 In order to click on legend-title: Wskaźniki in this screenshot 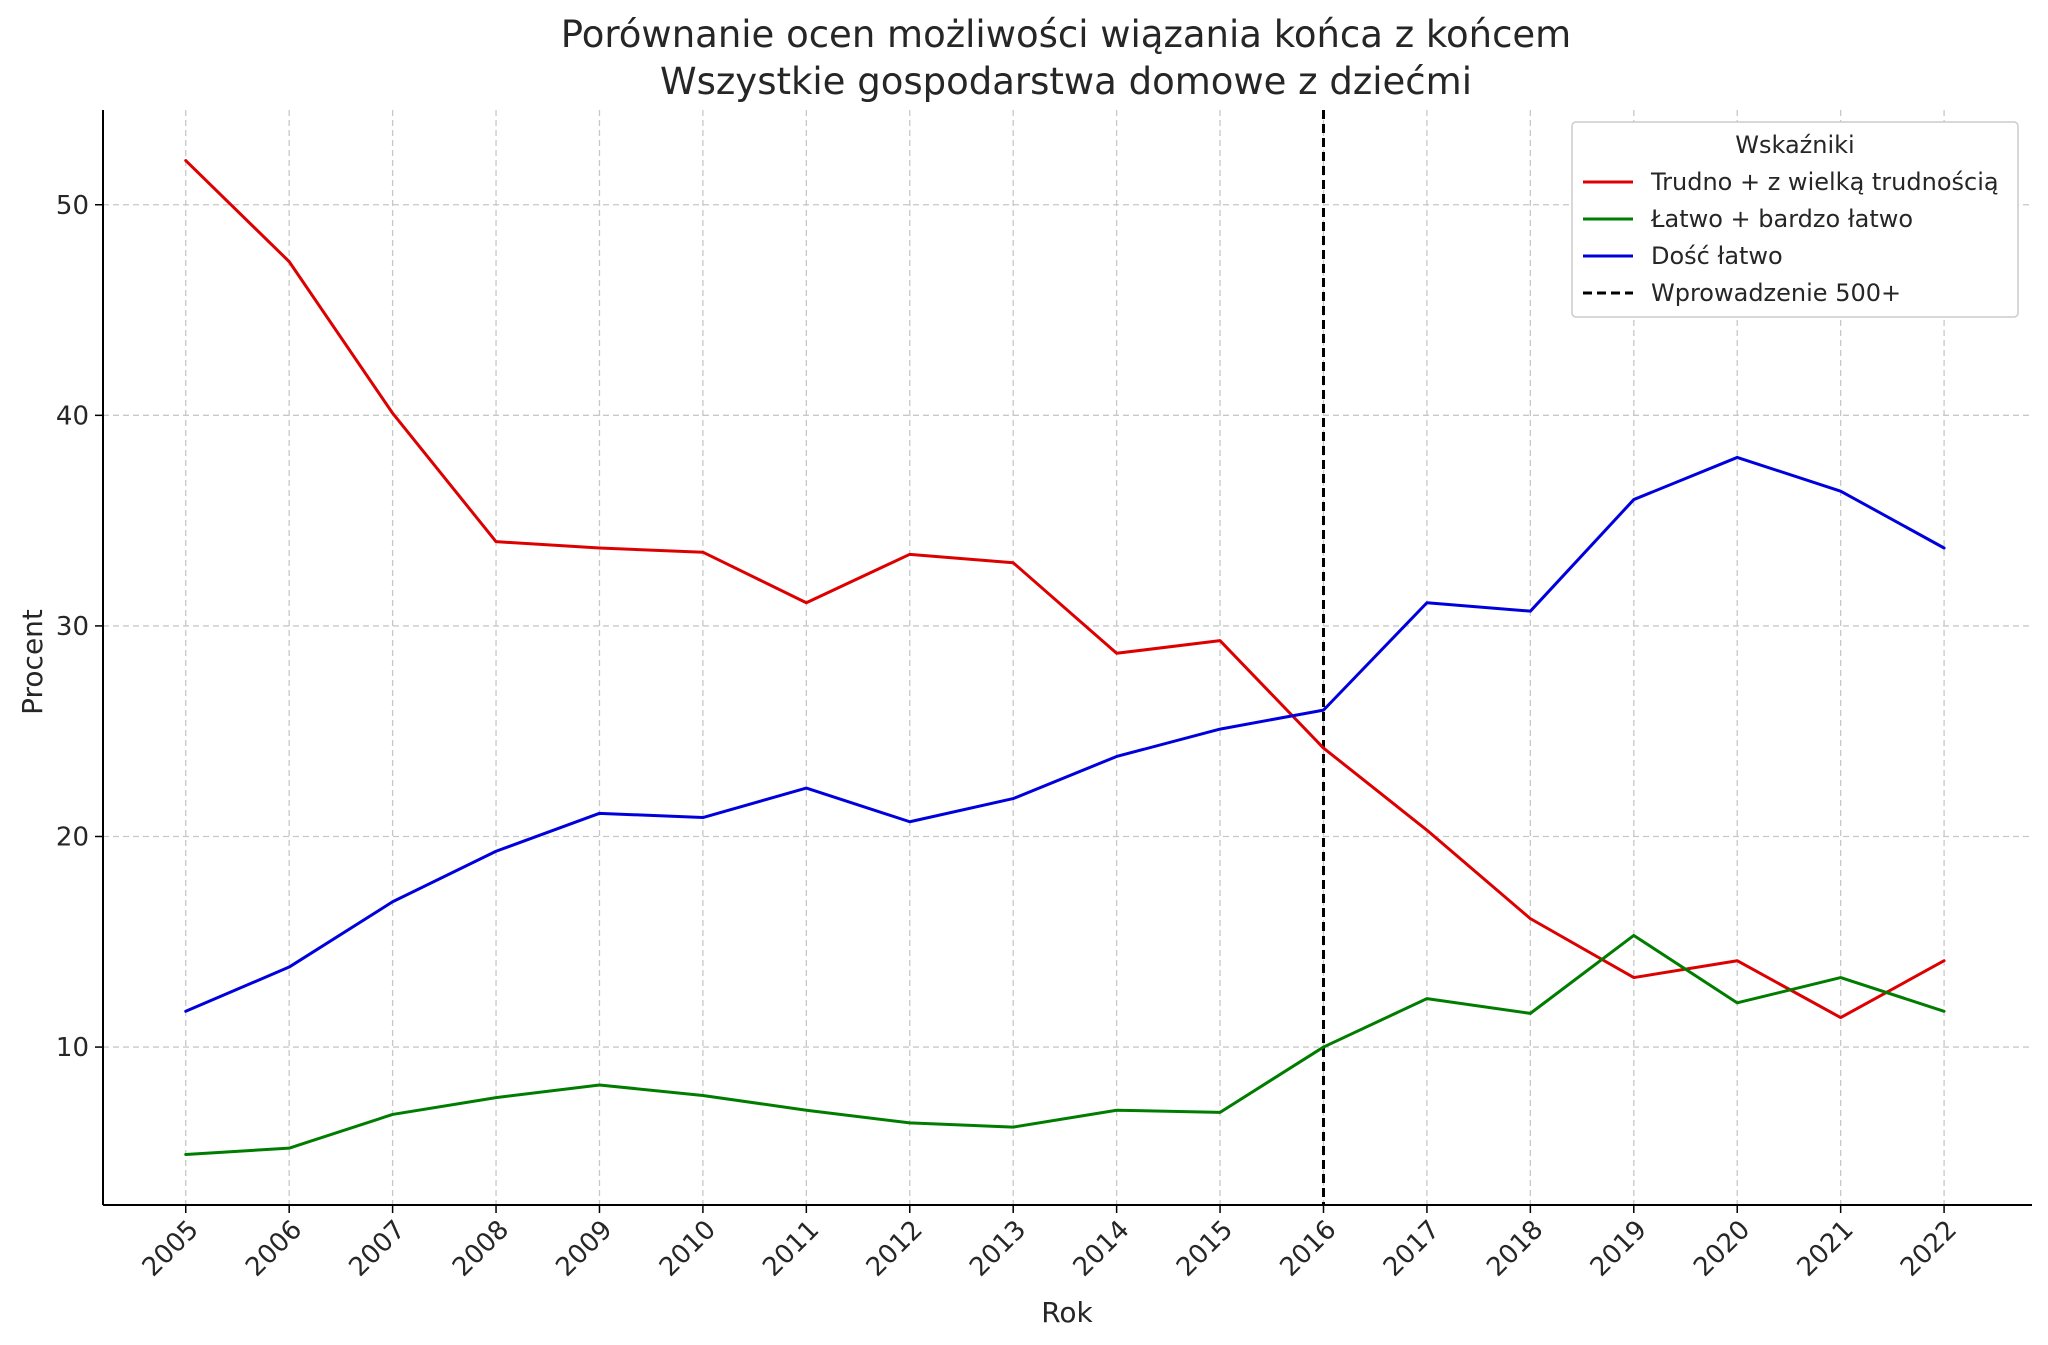, I will do `click(1794, 145)`.